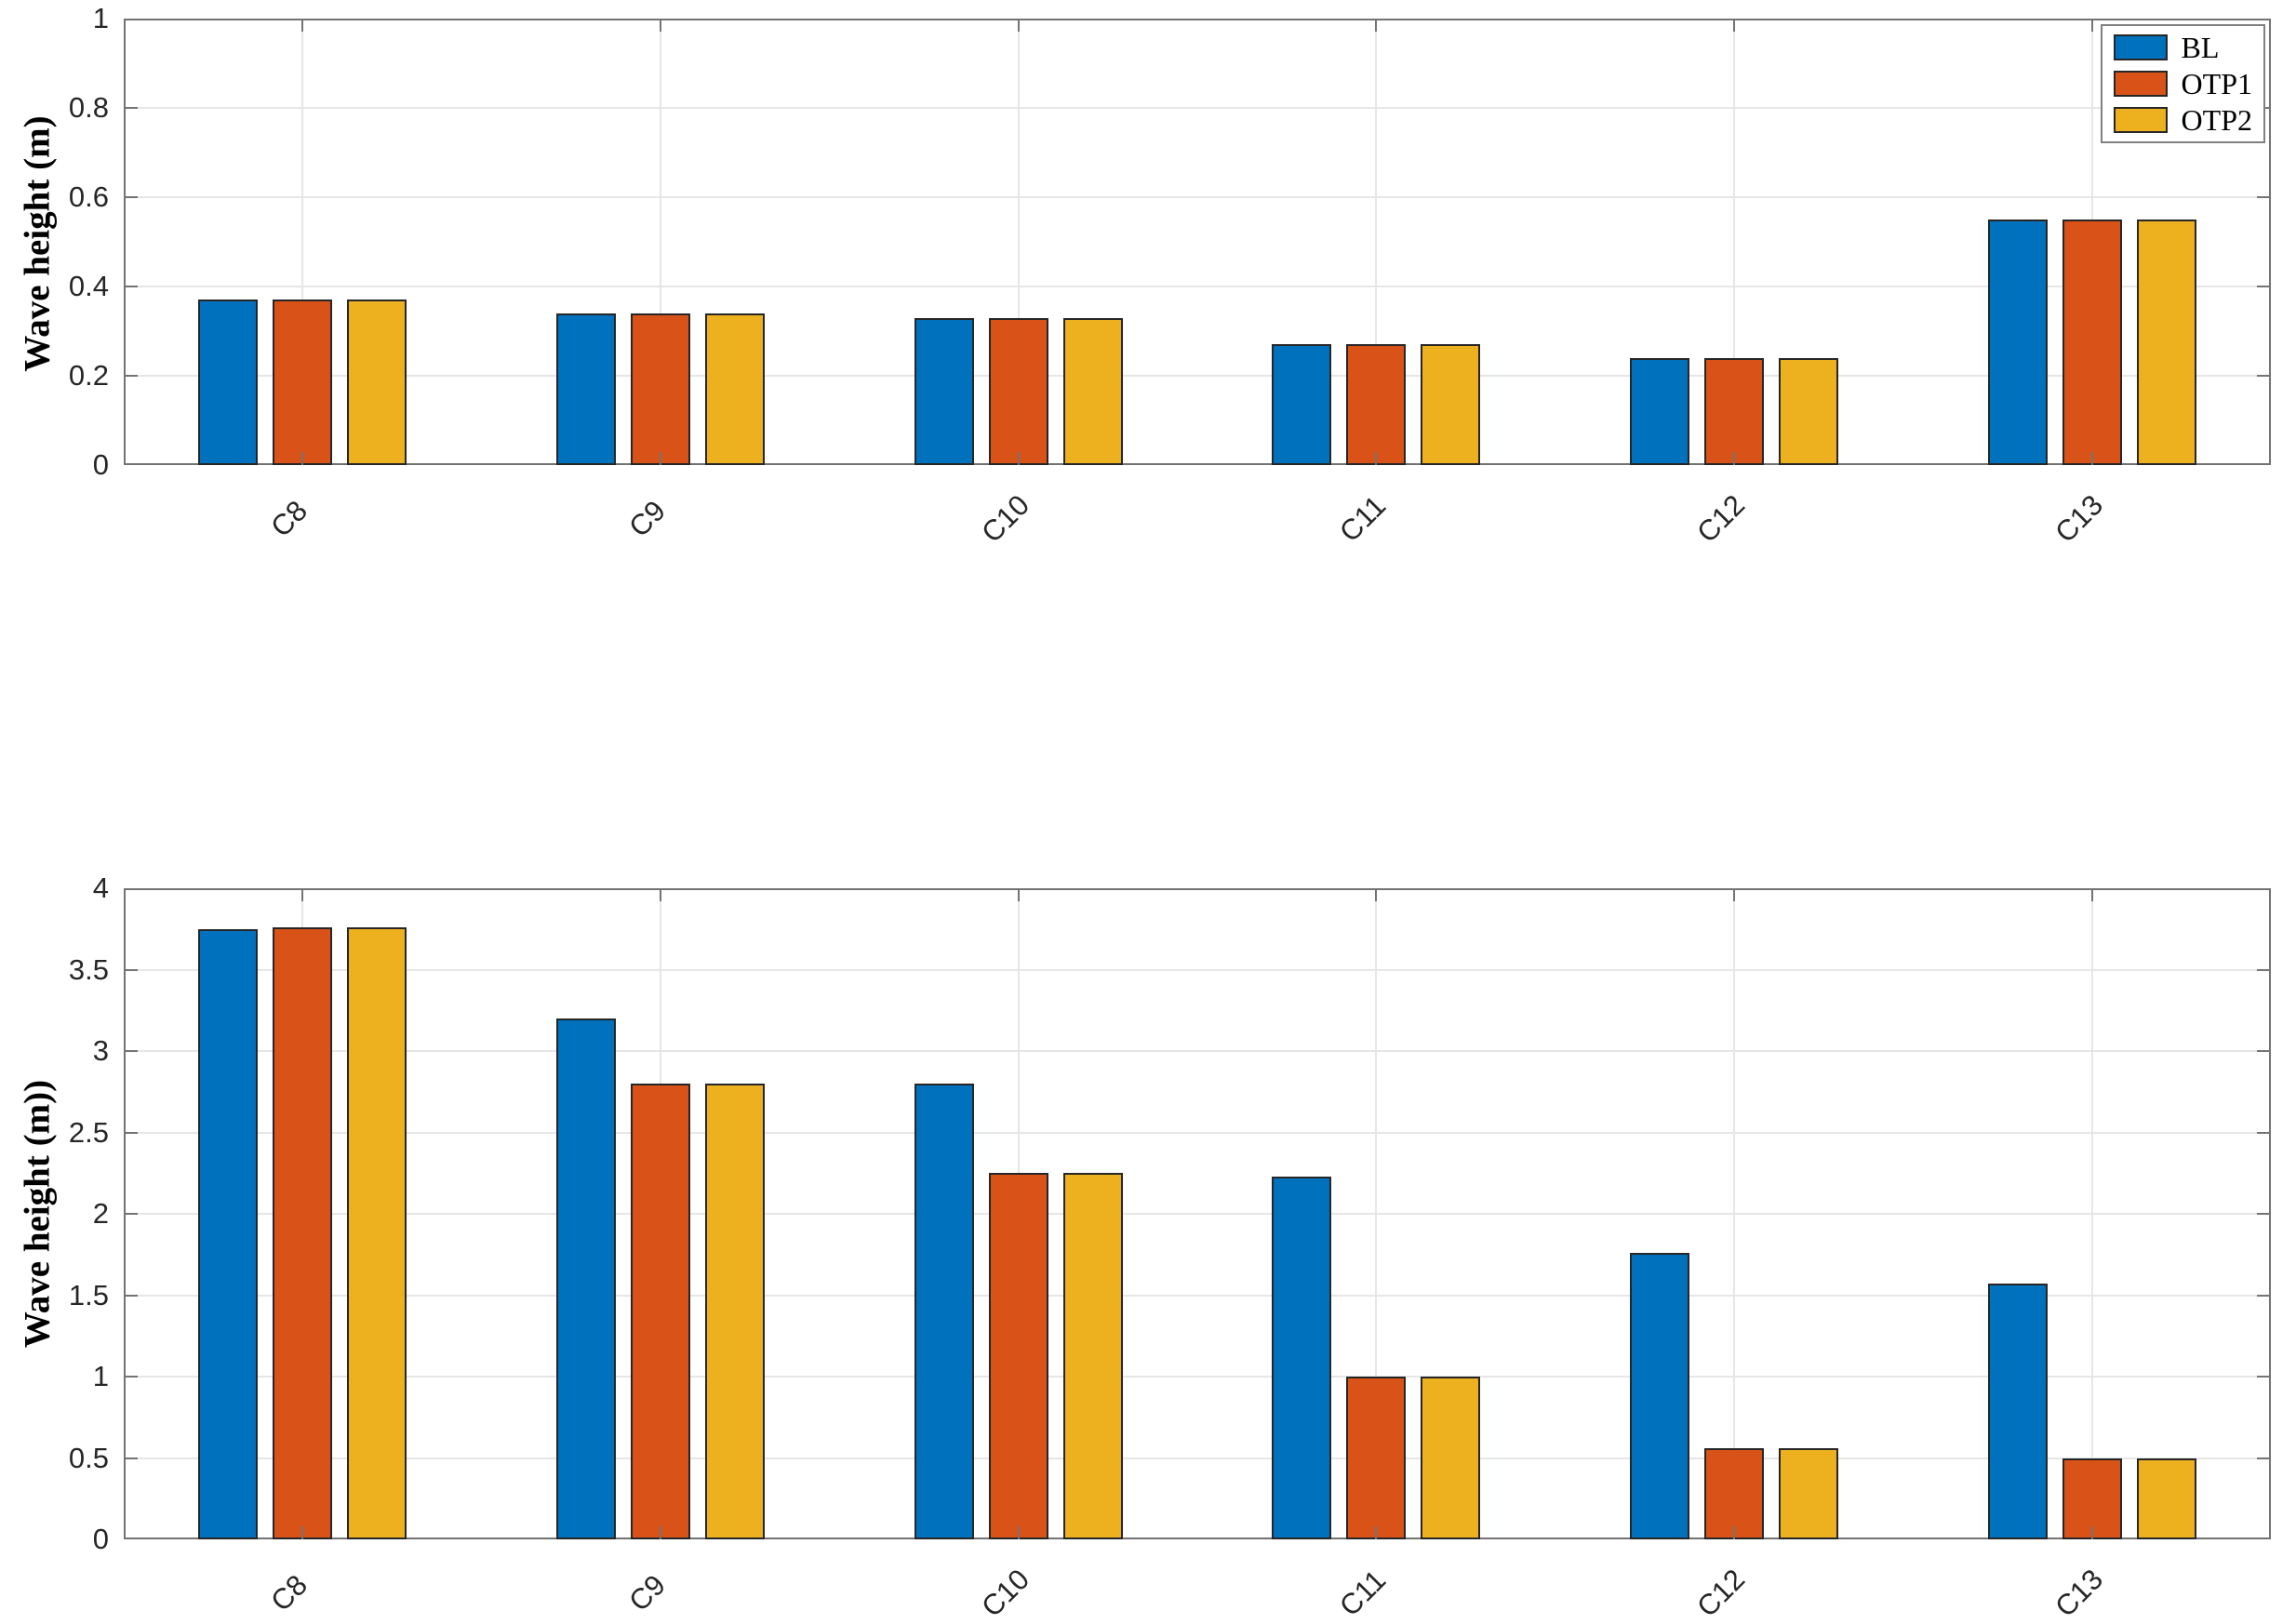 The image size is (2296, 1624). I want to click on bar-C11-BL, so click(1302, 404).